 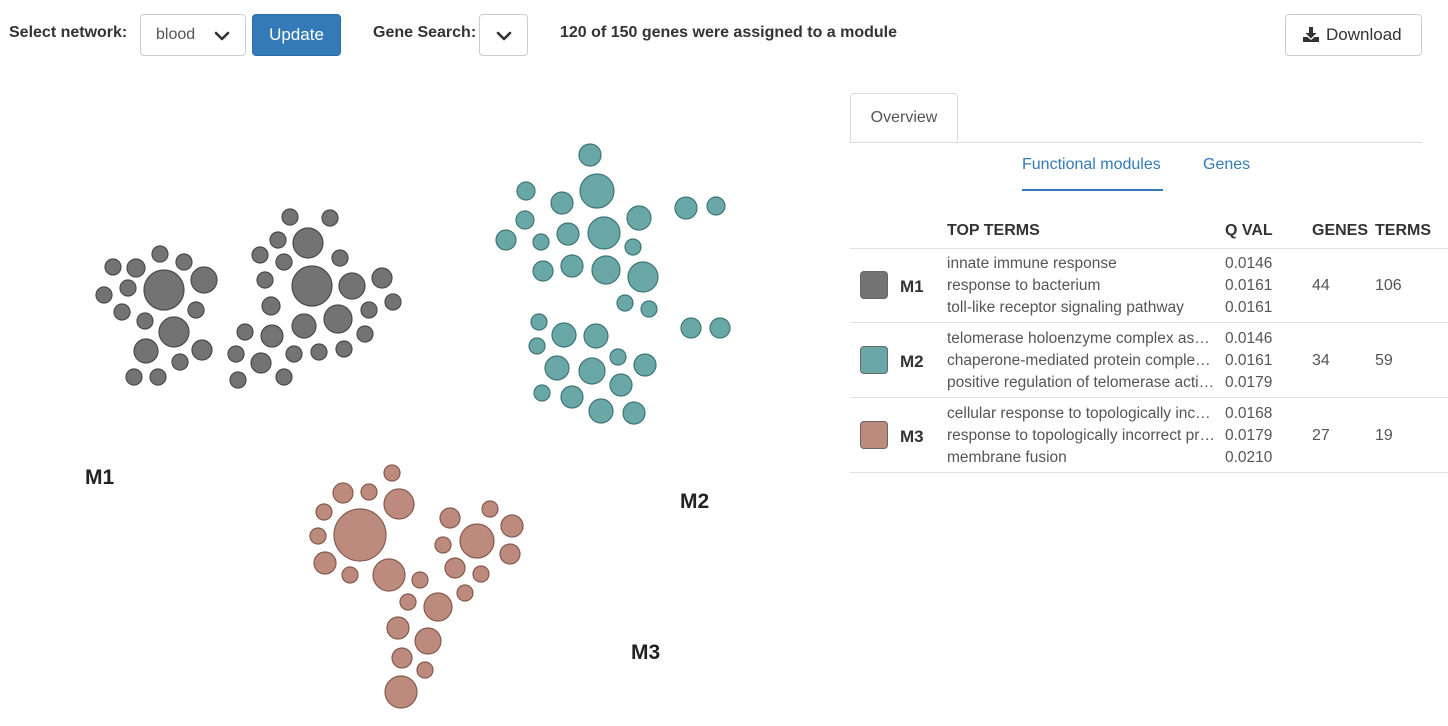 I want to click on pill-functional-modules: Functional modules, so click(x=1091, y=164).